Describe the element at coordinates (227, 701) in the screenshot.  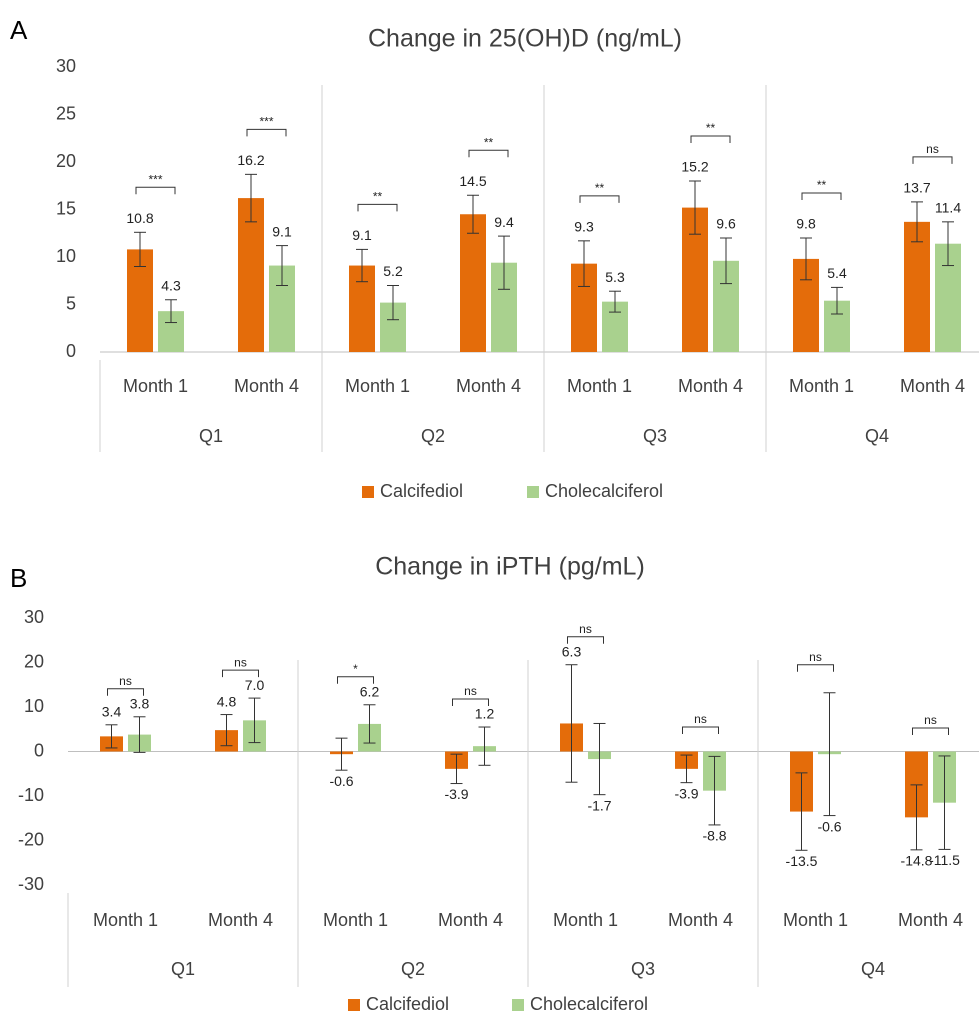
I see `data-label: 4.8` at that location.